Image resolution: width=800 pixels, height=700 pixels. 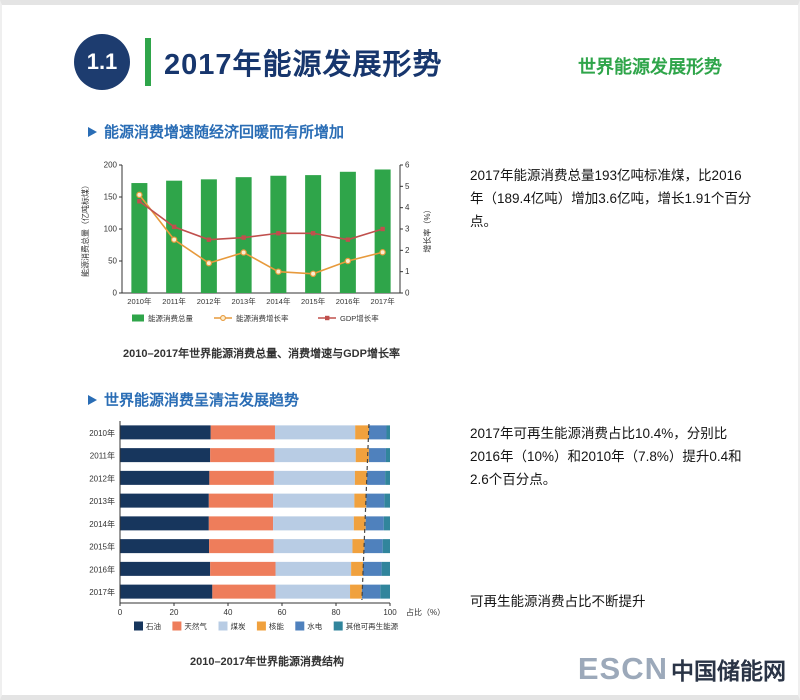 I want to click on page-subtitle: 世界能源发展形势, so click(x=650, y=67).